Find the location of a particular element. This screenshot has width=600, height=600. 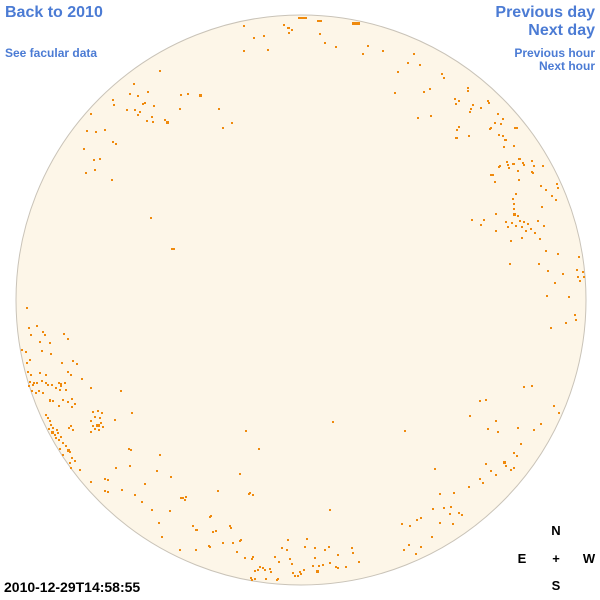

day-navigation: Previous day Next day is located at coordinates (545, 22).